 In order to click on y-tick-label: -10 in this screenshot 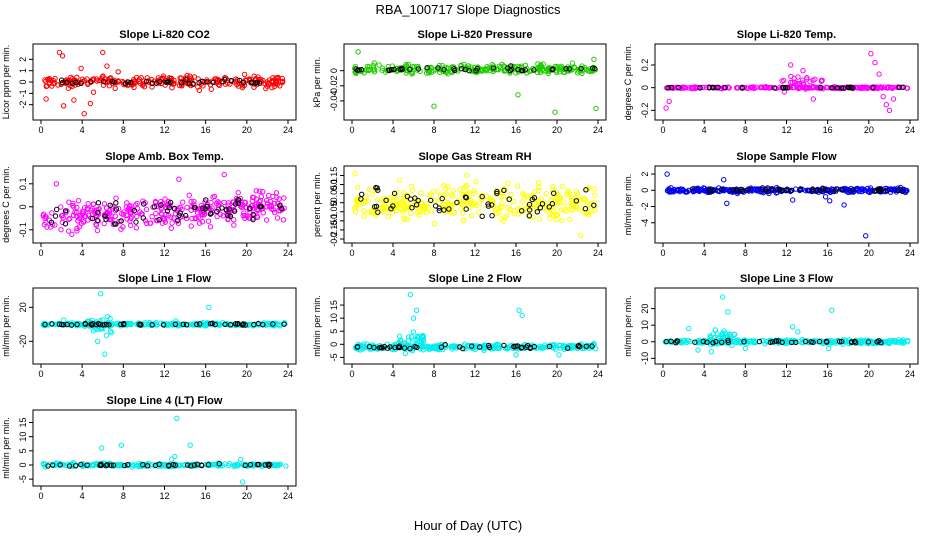, I will do `click(645, 358)`.